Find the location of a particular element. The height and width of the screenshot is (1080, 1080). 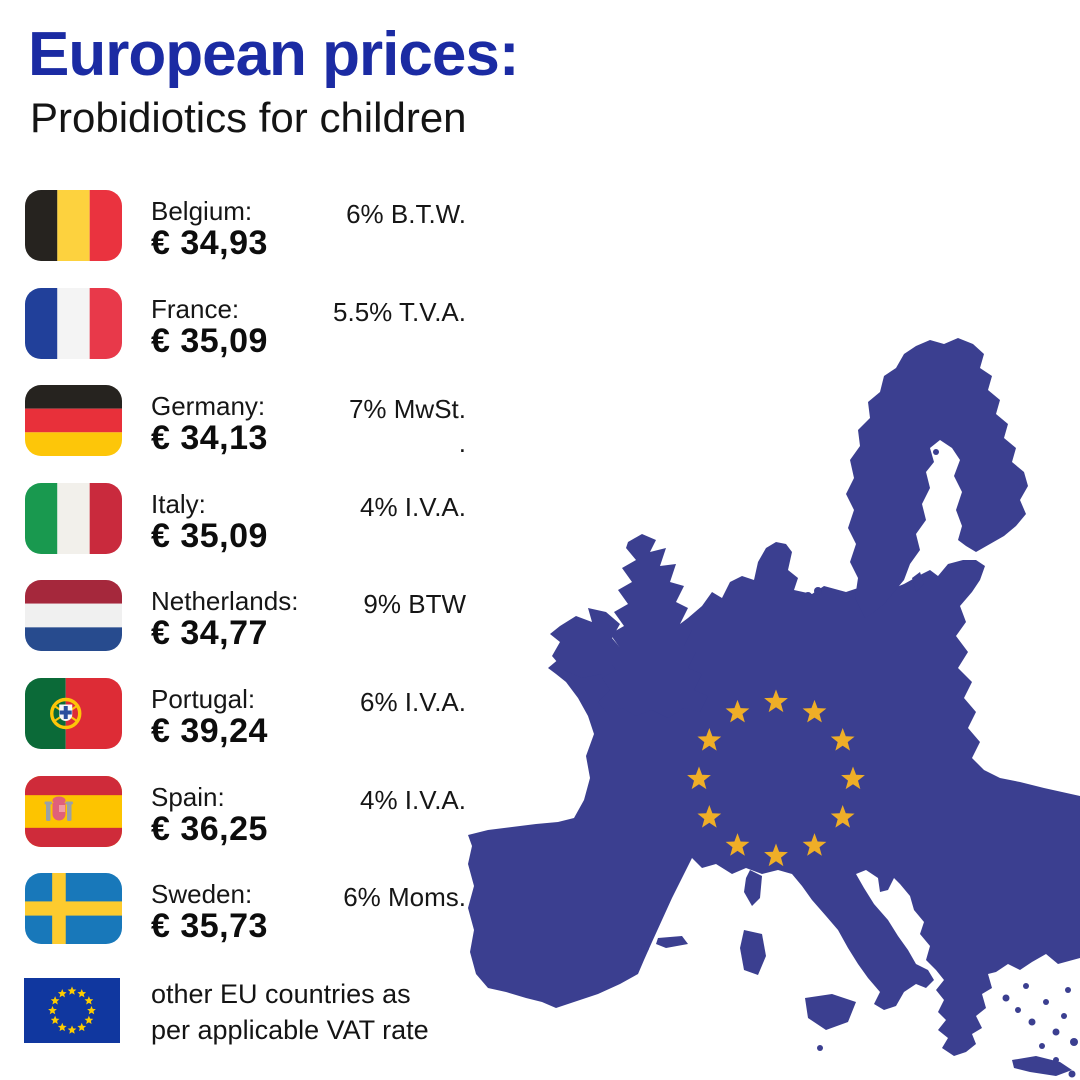

page-title: European prices: is located at coordinates (273, 54).